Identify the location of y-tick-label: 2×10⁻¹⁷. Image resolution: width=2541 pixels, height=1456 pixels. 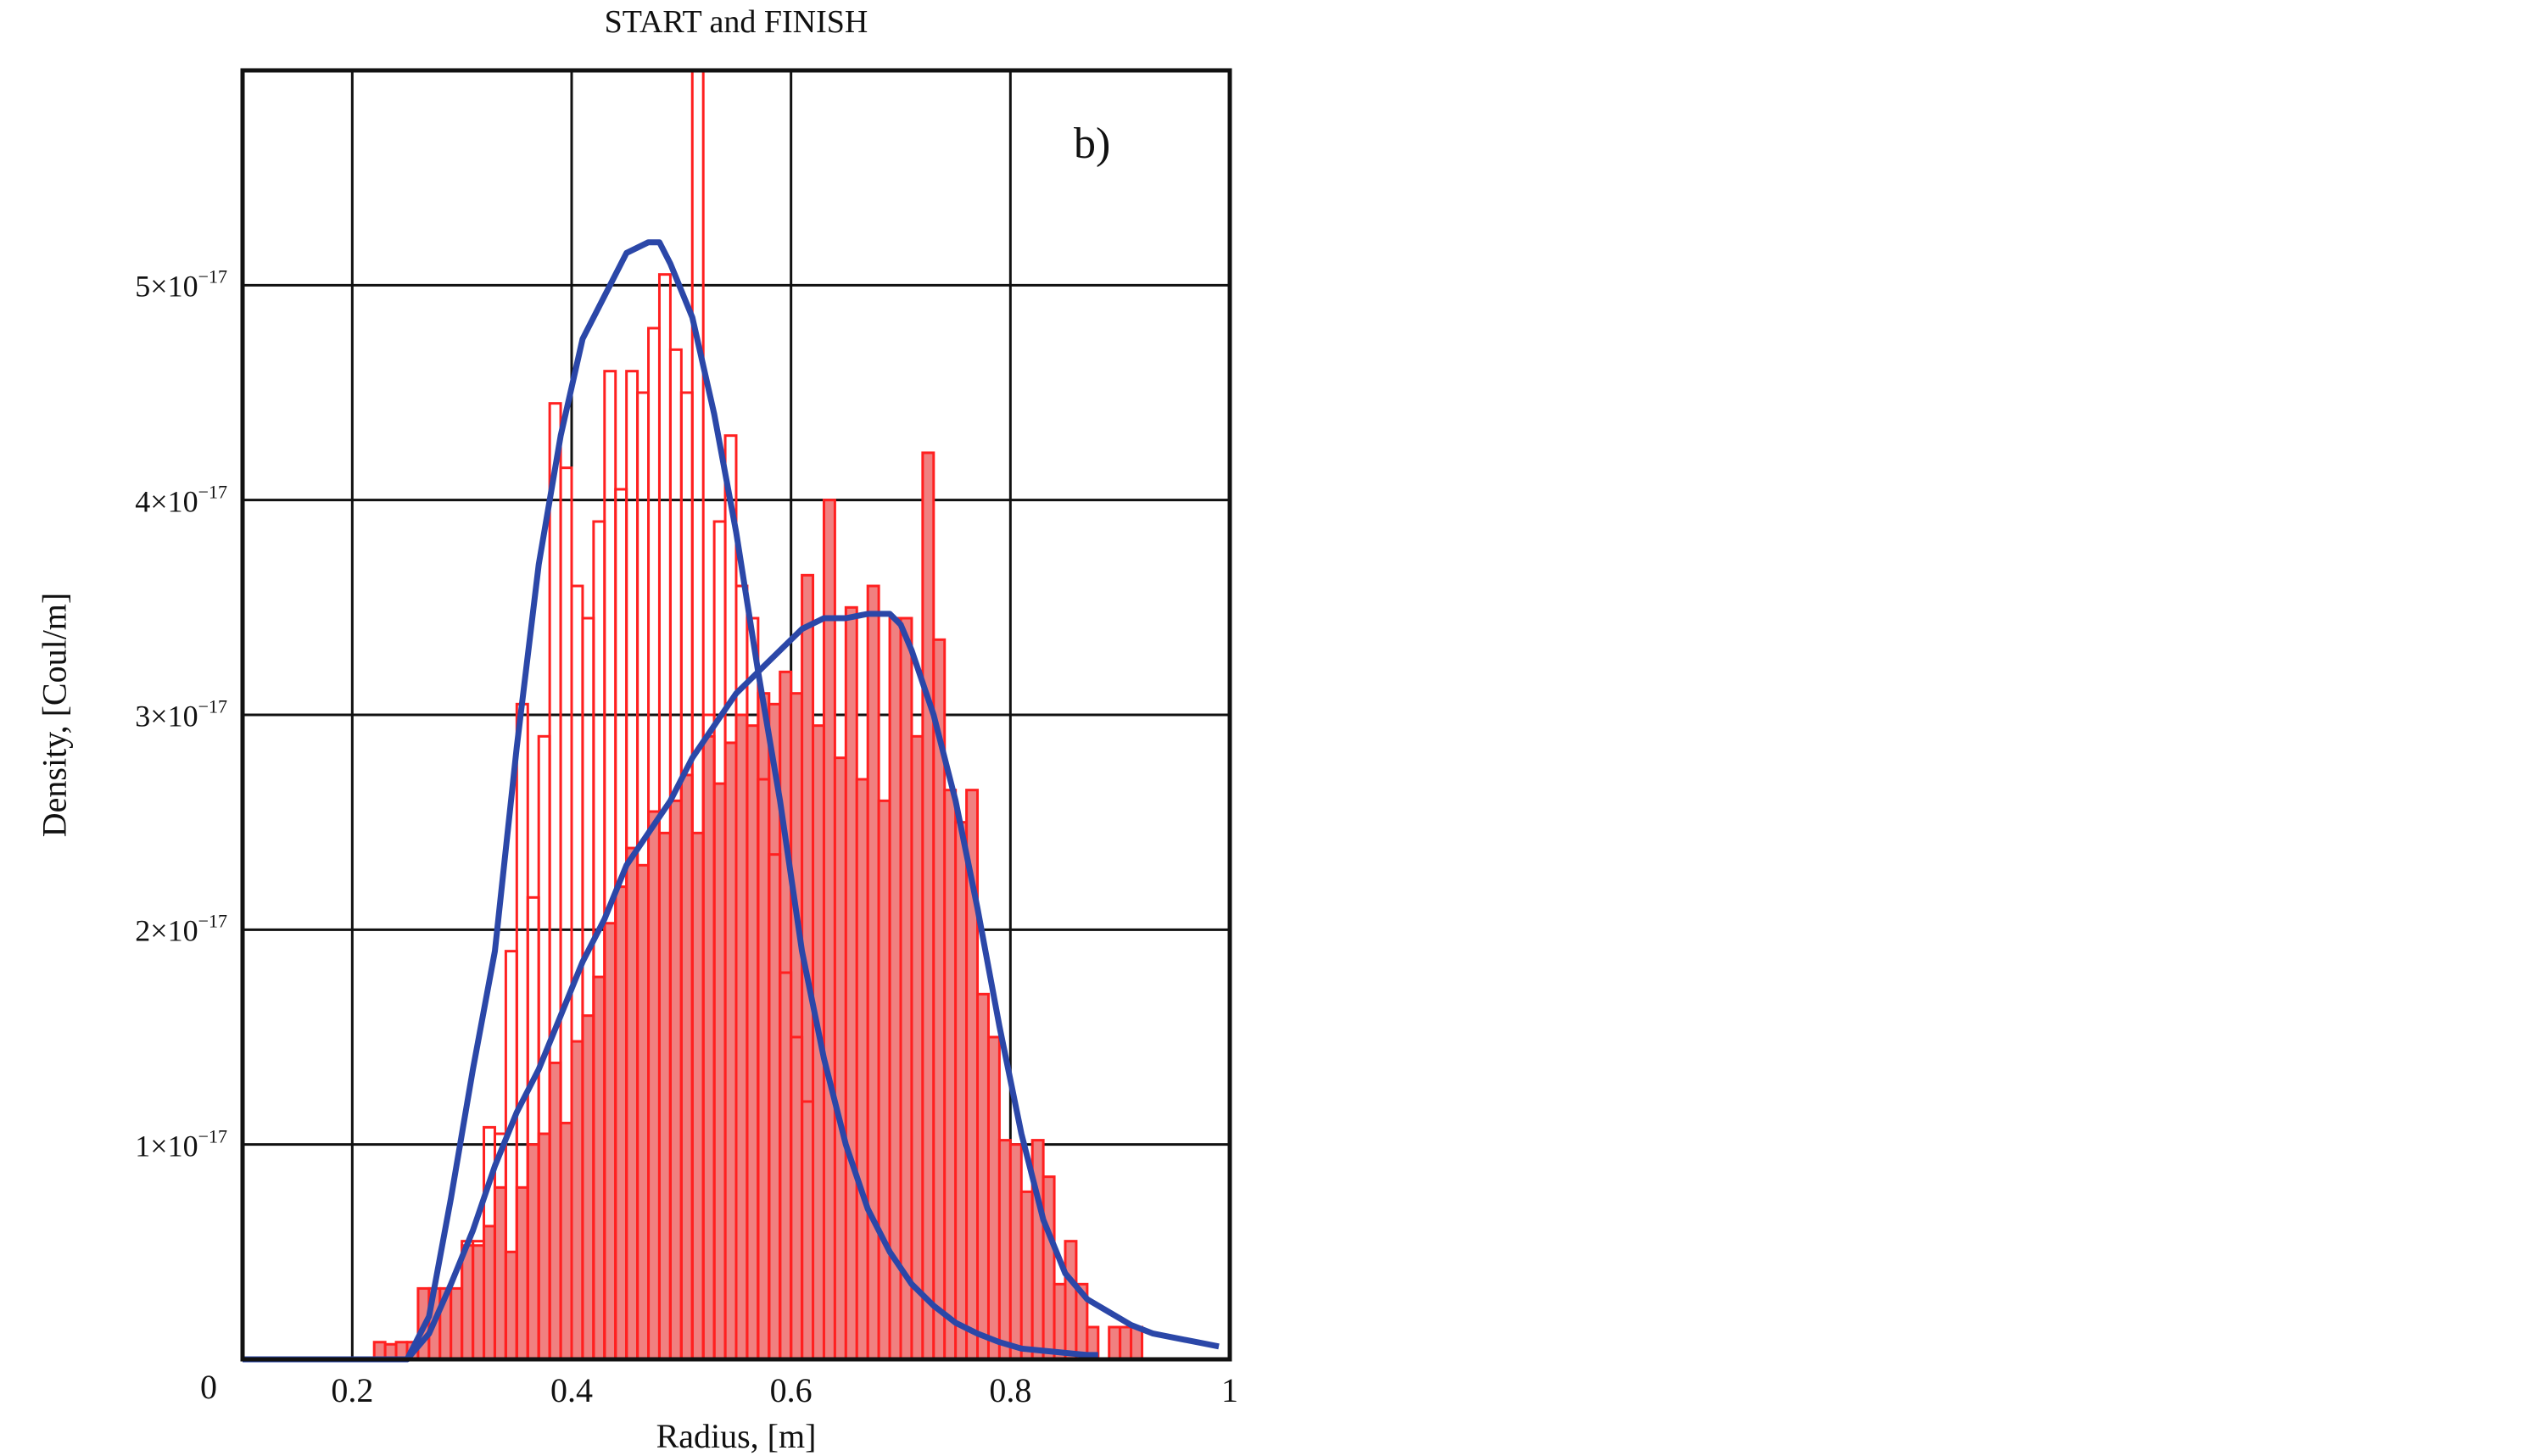
(181, 929).